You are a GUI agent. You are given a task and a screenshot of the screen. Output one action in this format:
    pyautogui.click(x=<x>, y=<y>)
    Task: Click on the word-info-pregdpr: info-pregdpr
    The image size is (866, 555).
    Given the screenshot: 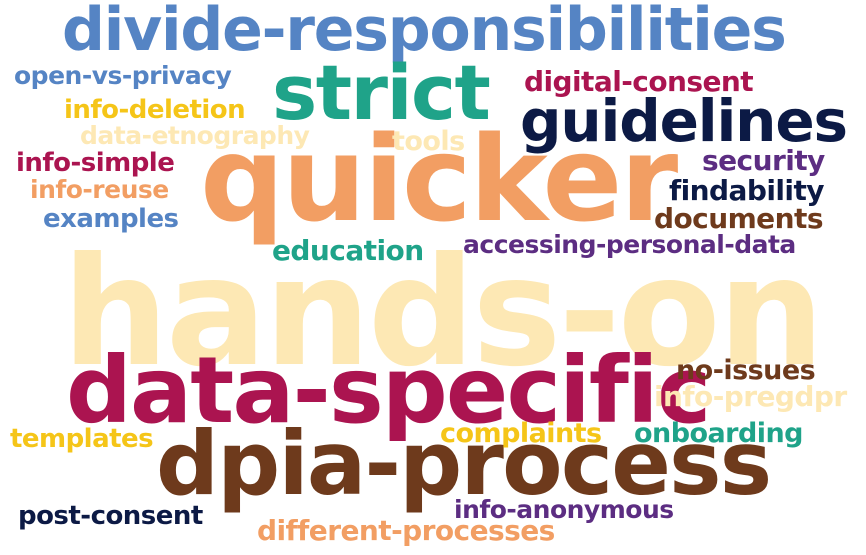 What is the action you would take?
    pyautogui.click(x=750, y=396)
    